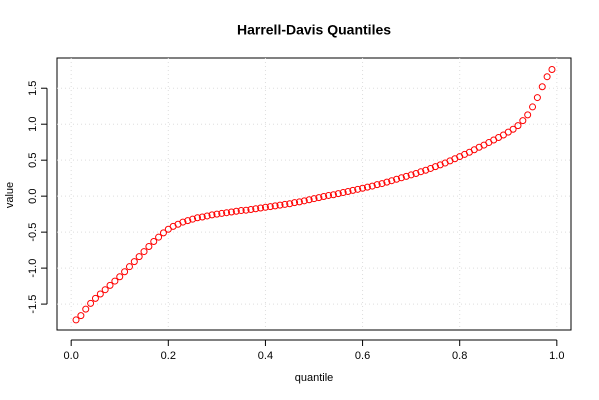  Describe the element at coordinates (71, 356) in the screenshot. I see `x-tick-label: 0.0` at that location.